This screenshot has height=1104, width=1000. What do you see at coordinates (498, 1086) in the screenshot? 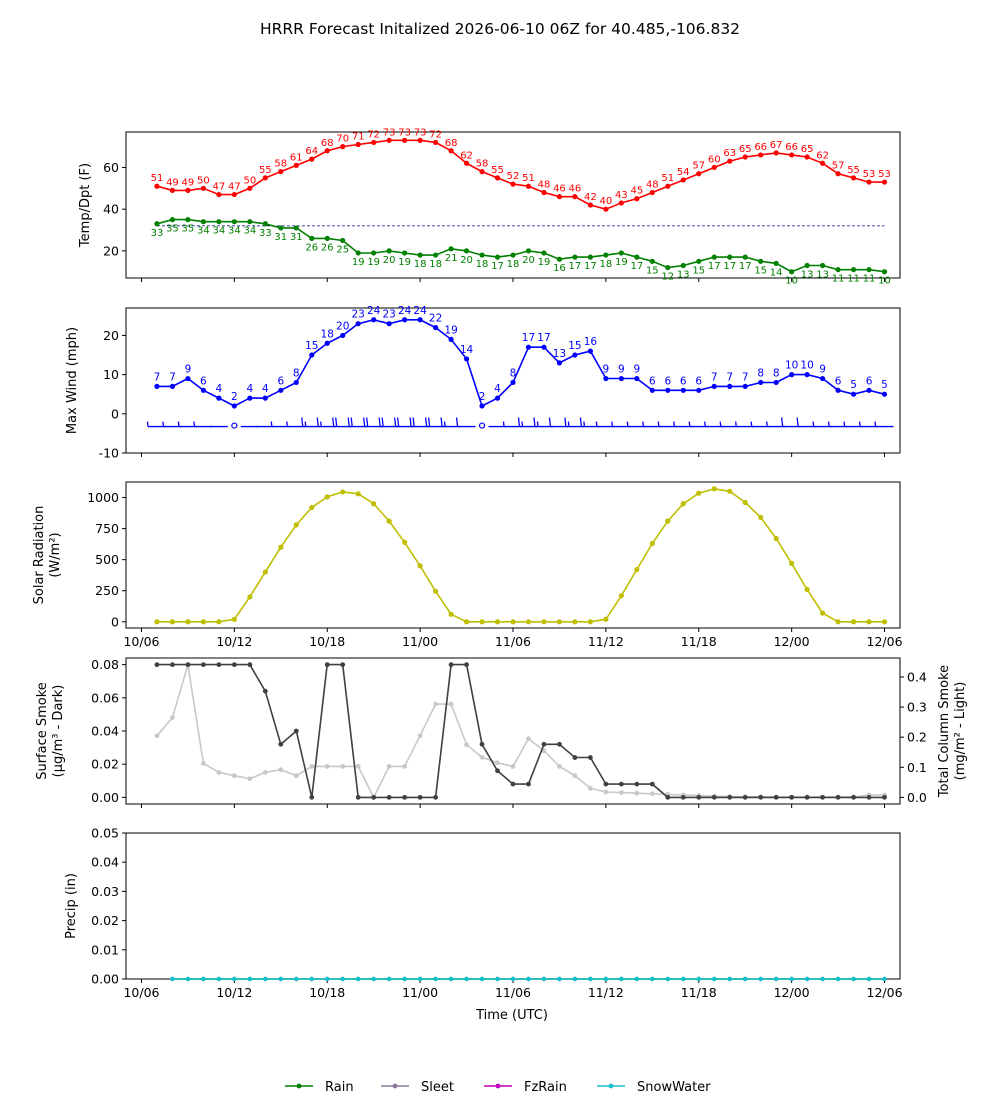
I see `legend-swatch-marker` at bounding box center [498, 1086].